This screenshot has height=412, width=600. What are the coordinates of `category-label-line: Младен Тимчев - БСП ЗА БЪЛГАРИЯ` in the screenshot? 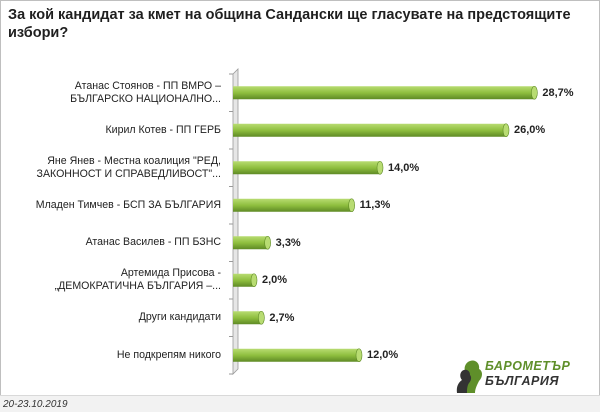 It's located at (128, 204).